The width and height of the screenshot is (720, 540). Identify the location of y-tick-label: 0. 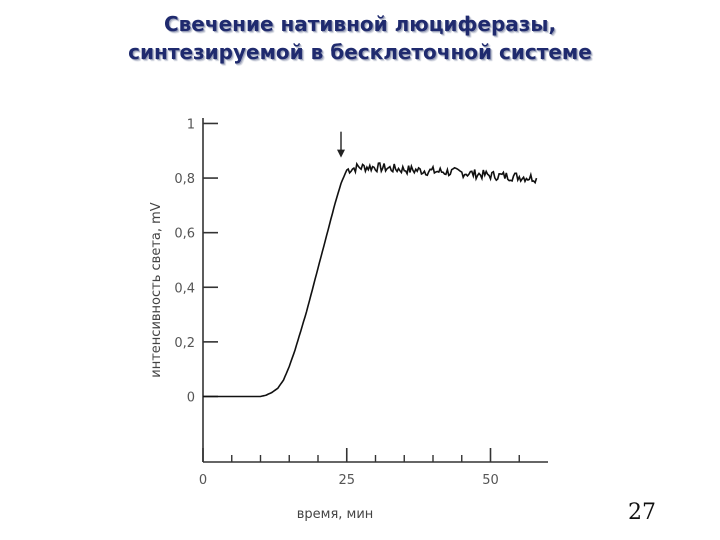
(191, 397).